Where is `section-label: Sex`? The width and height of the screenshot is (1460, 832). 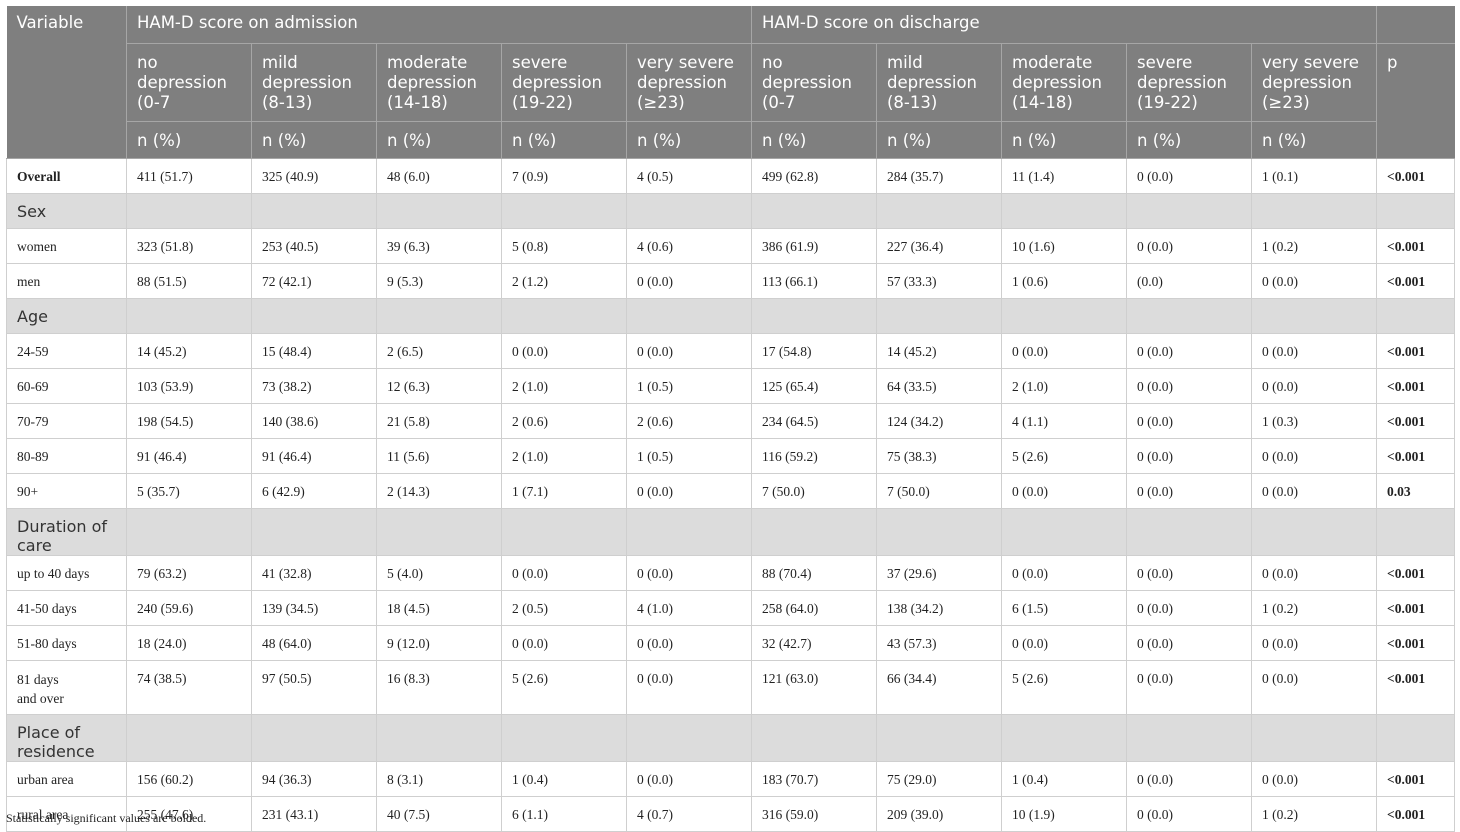
section-label: Sex is located at coordinates (66, 211).